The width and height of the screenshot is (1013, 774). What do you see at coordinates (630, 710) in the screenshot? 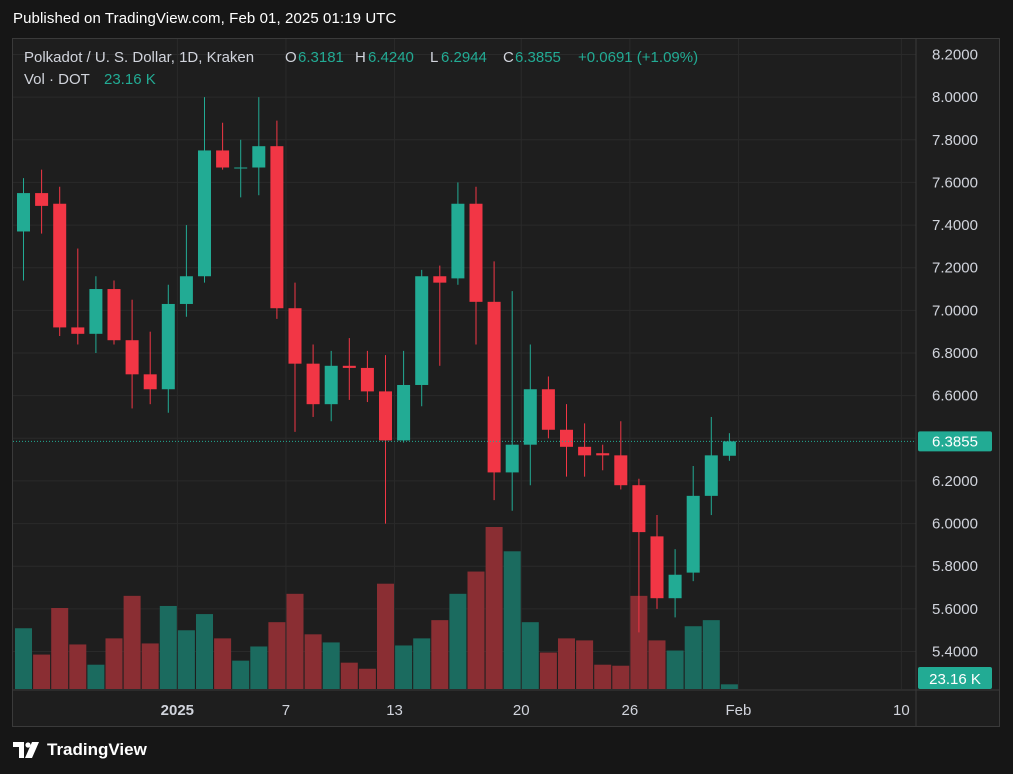
I see `time-tick-label: 26` at bounding box center [630, 710].